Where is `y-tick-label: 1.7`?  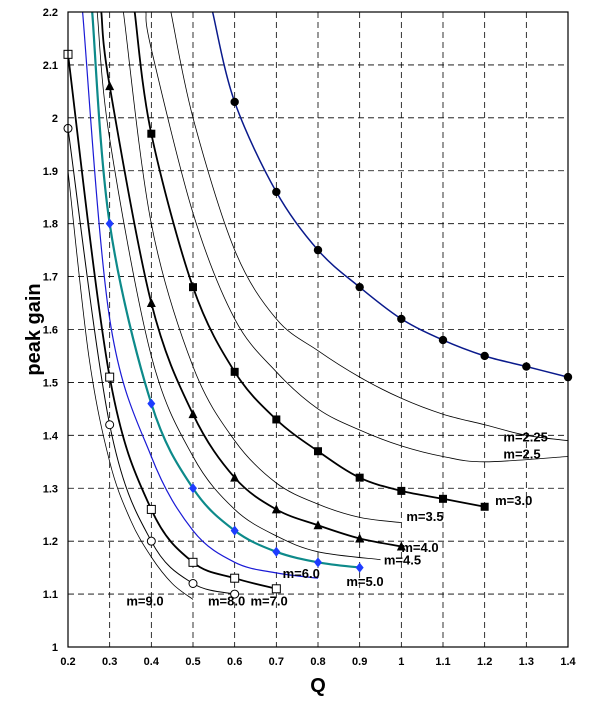 y-tick-label: 1.7 is located at coordinates (50, 278).